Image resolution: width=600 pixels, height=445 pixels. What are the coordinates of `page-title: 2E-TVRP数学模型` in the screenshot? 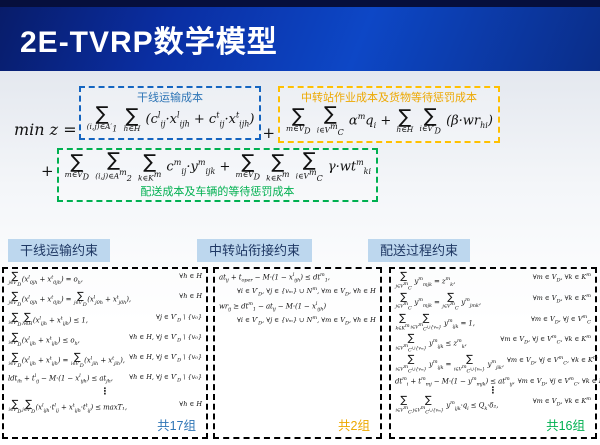 It's located at (149, 42).